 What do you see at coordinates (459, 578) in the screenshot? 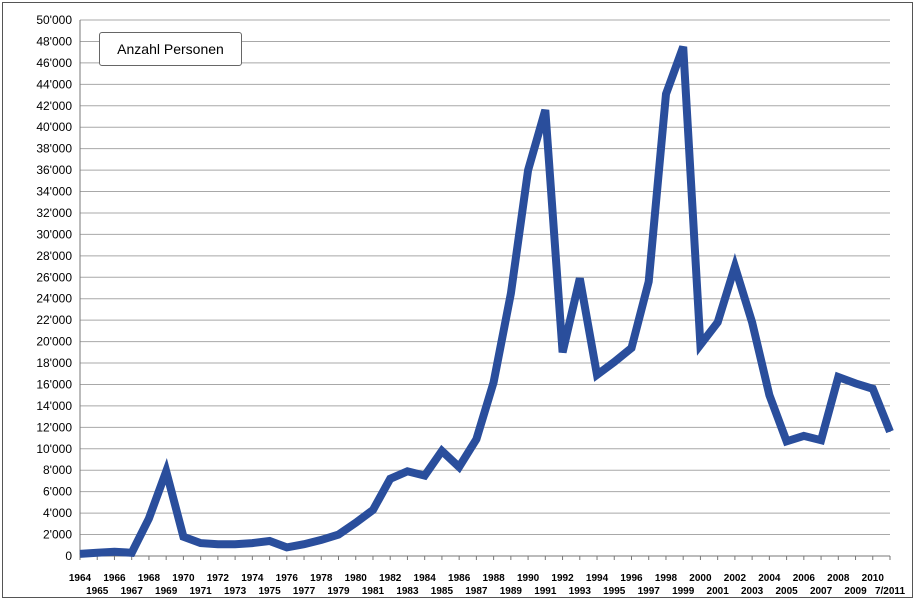
I see `x-tick-label: 1986` at bounding box center [459, 578].